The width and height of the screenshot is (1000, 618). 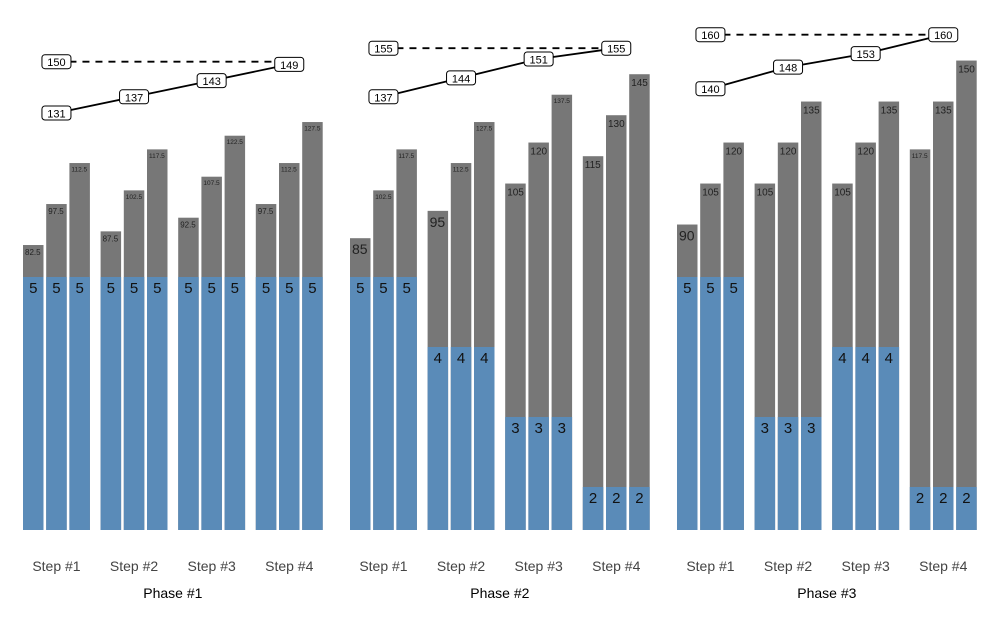 I want to click on line-point-label: 144, so click(x=461, y=78).